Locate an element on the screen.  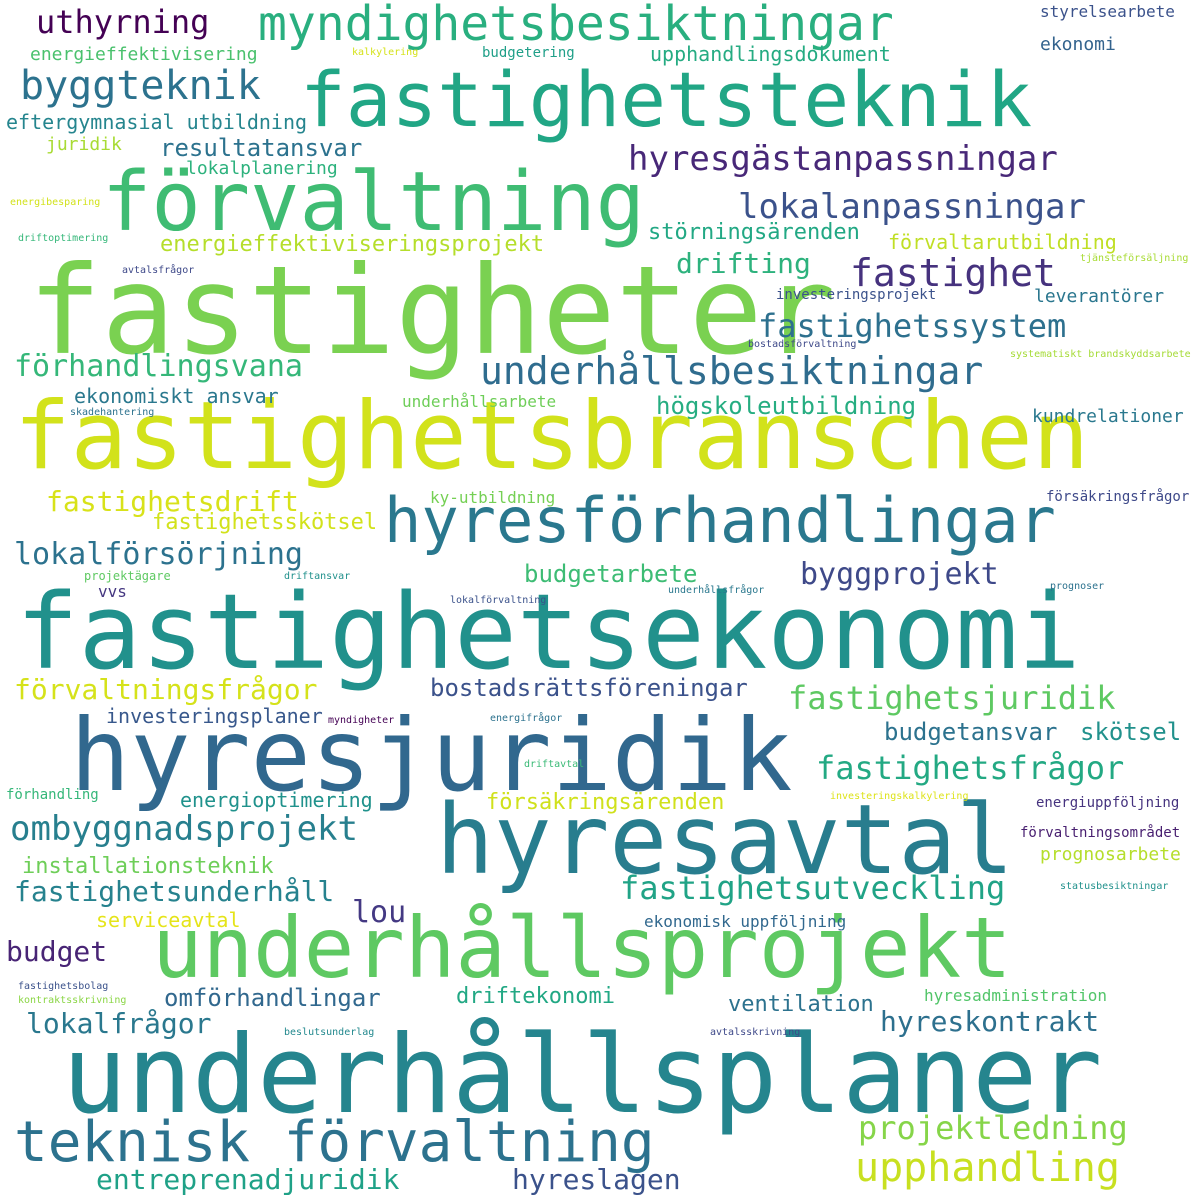
word-skadehantering: skadehantering is located at coordinates (112, 412).